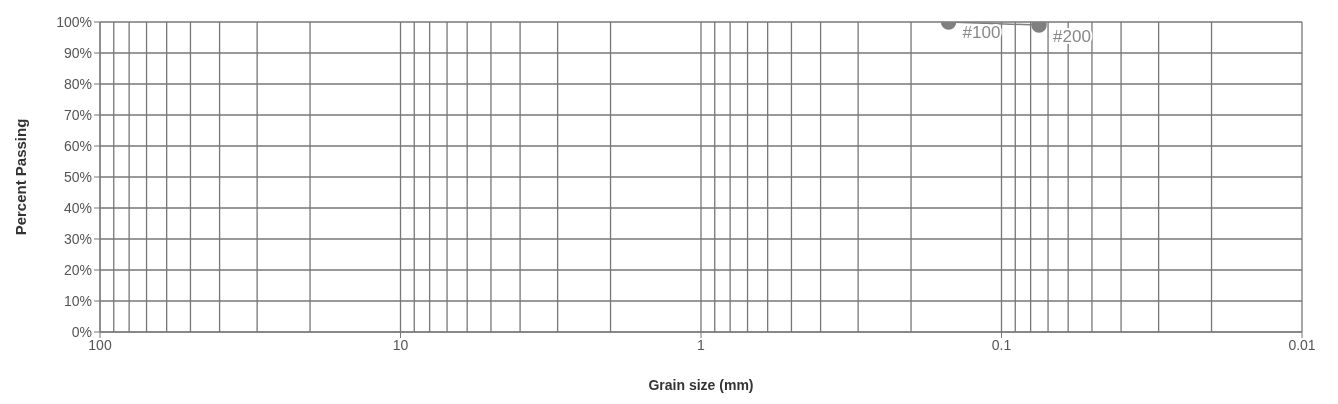 This screenshot has width=1338, height=404. Describe the element at coordinates (77, 52) in the screenshot. I see `y-tick-label: 90%` at that location.